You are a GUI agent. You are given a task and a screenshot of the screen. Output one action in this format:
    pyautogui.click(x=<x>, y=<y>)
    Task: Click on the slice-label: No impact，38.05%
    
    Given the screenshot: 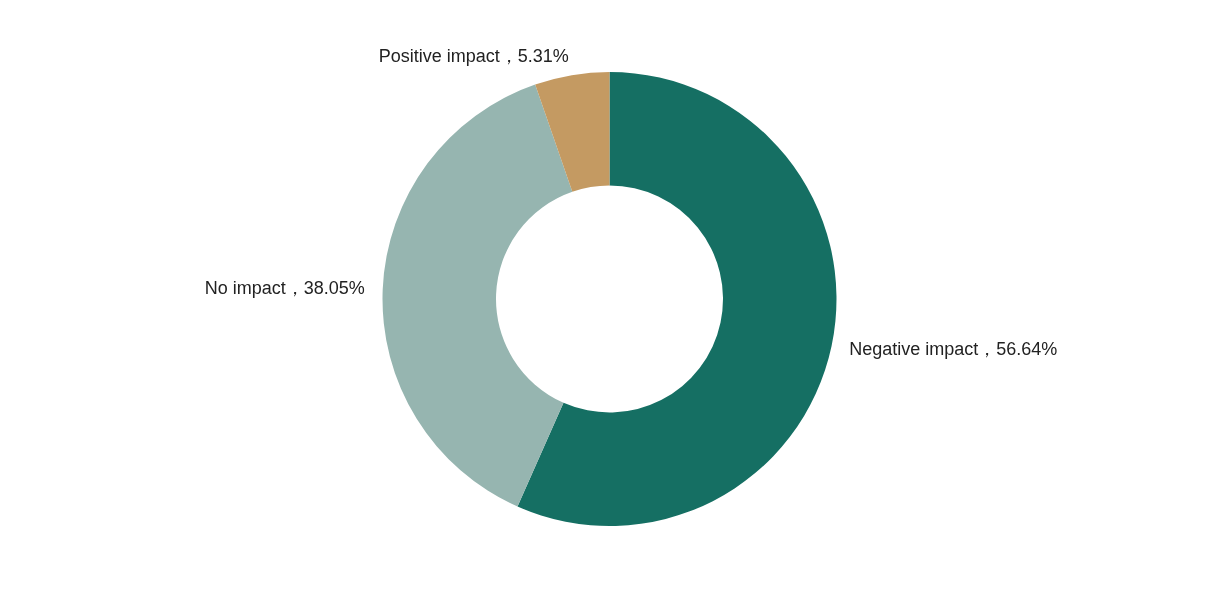 What is the action you would take?
    pyautogui.click(x=284, y=287)
    